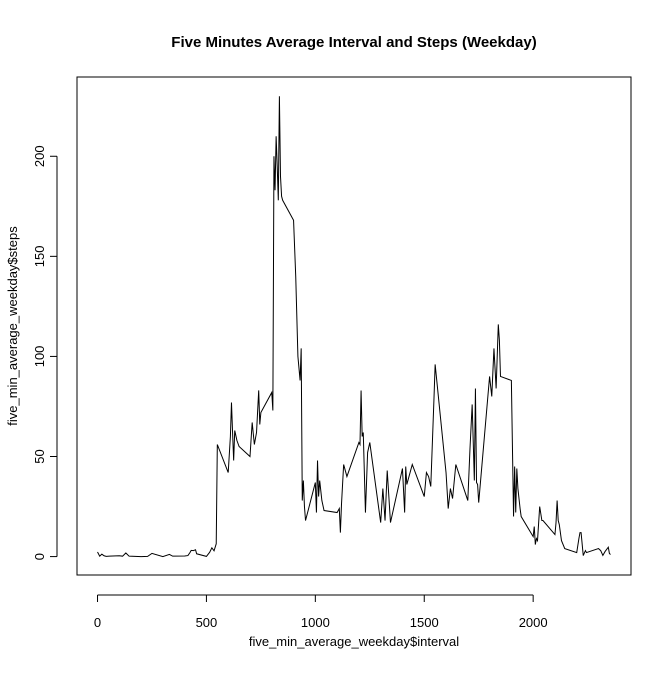 The image size is (672, 677). What do you see at coordinates (39, 357) in the screenshot?
I see `y-tick-label: 100` at bounding box center [39, 357].